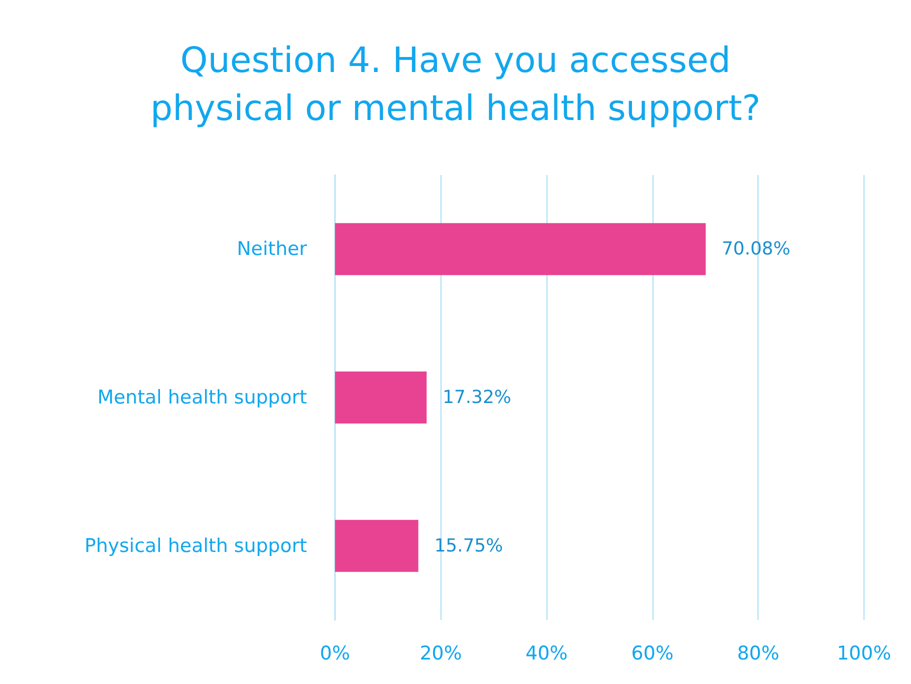 The width and height of the screenshot is (911, 684). I want to click on data-label: 15.75%, so click(468, 545).